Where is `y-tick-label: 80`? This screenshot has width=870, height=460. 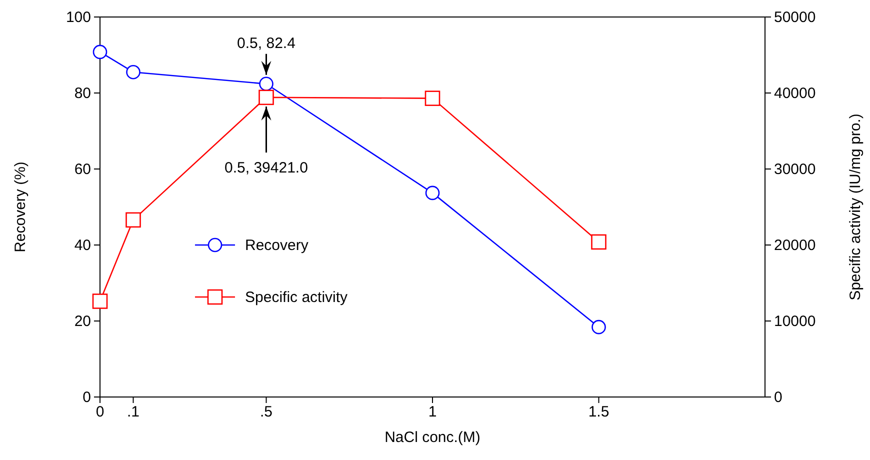 y-tick-label: 80 is located at coordinates (82, 93).